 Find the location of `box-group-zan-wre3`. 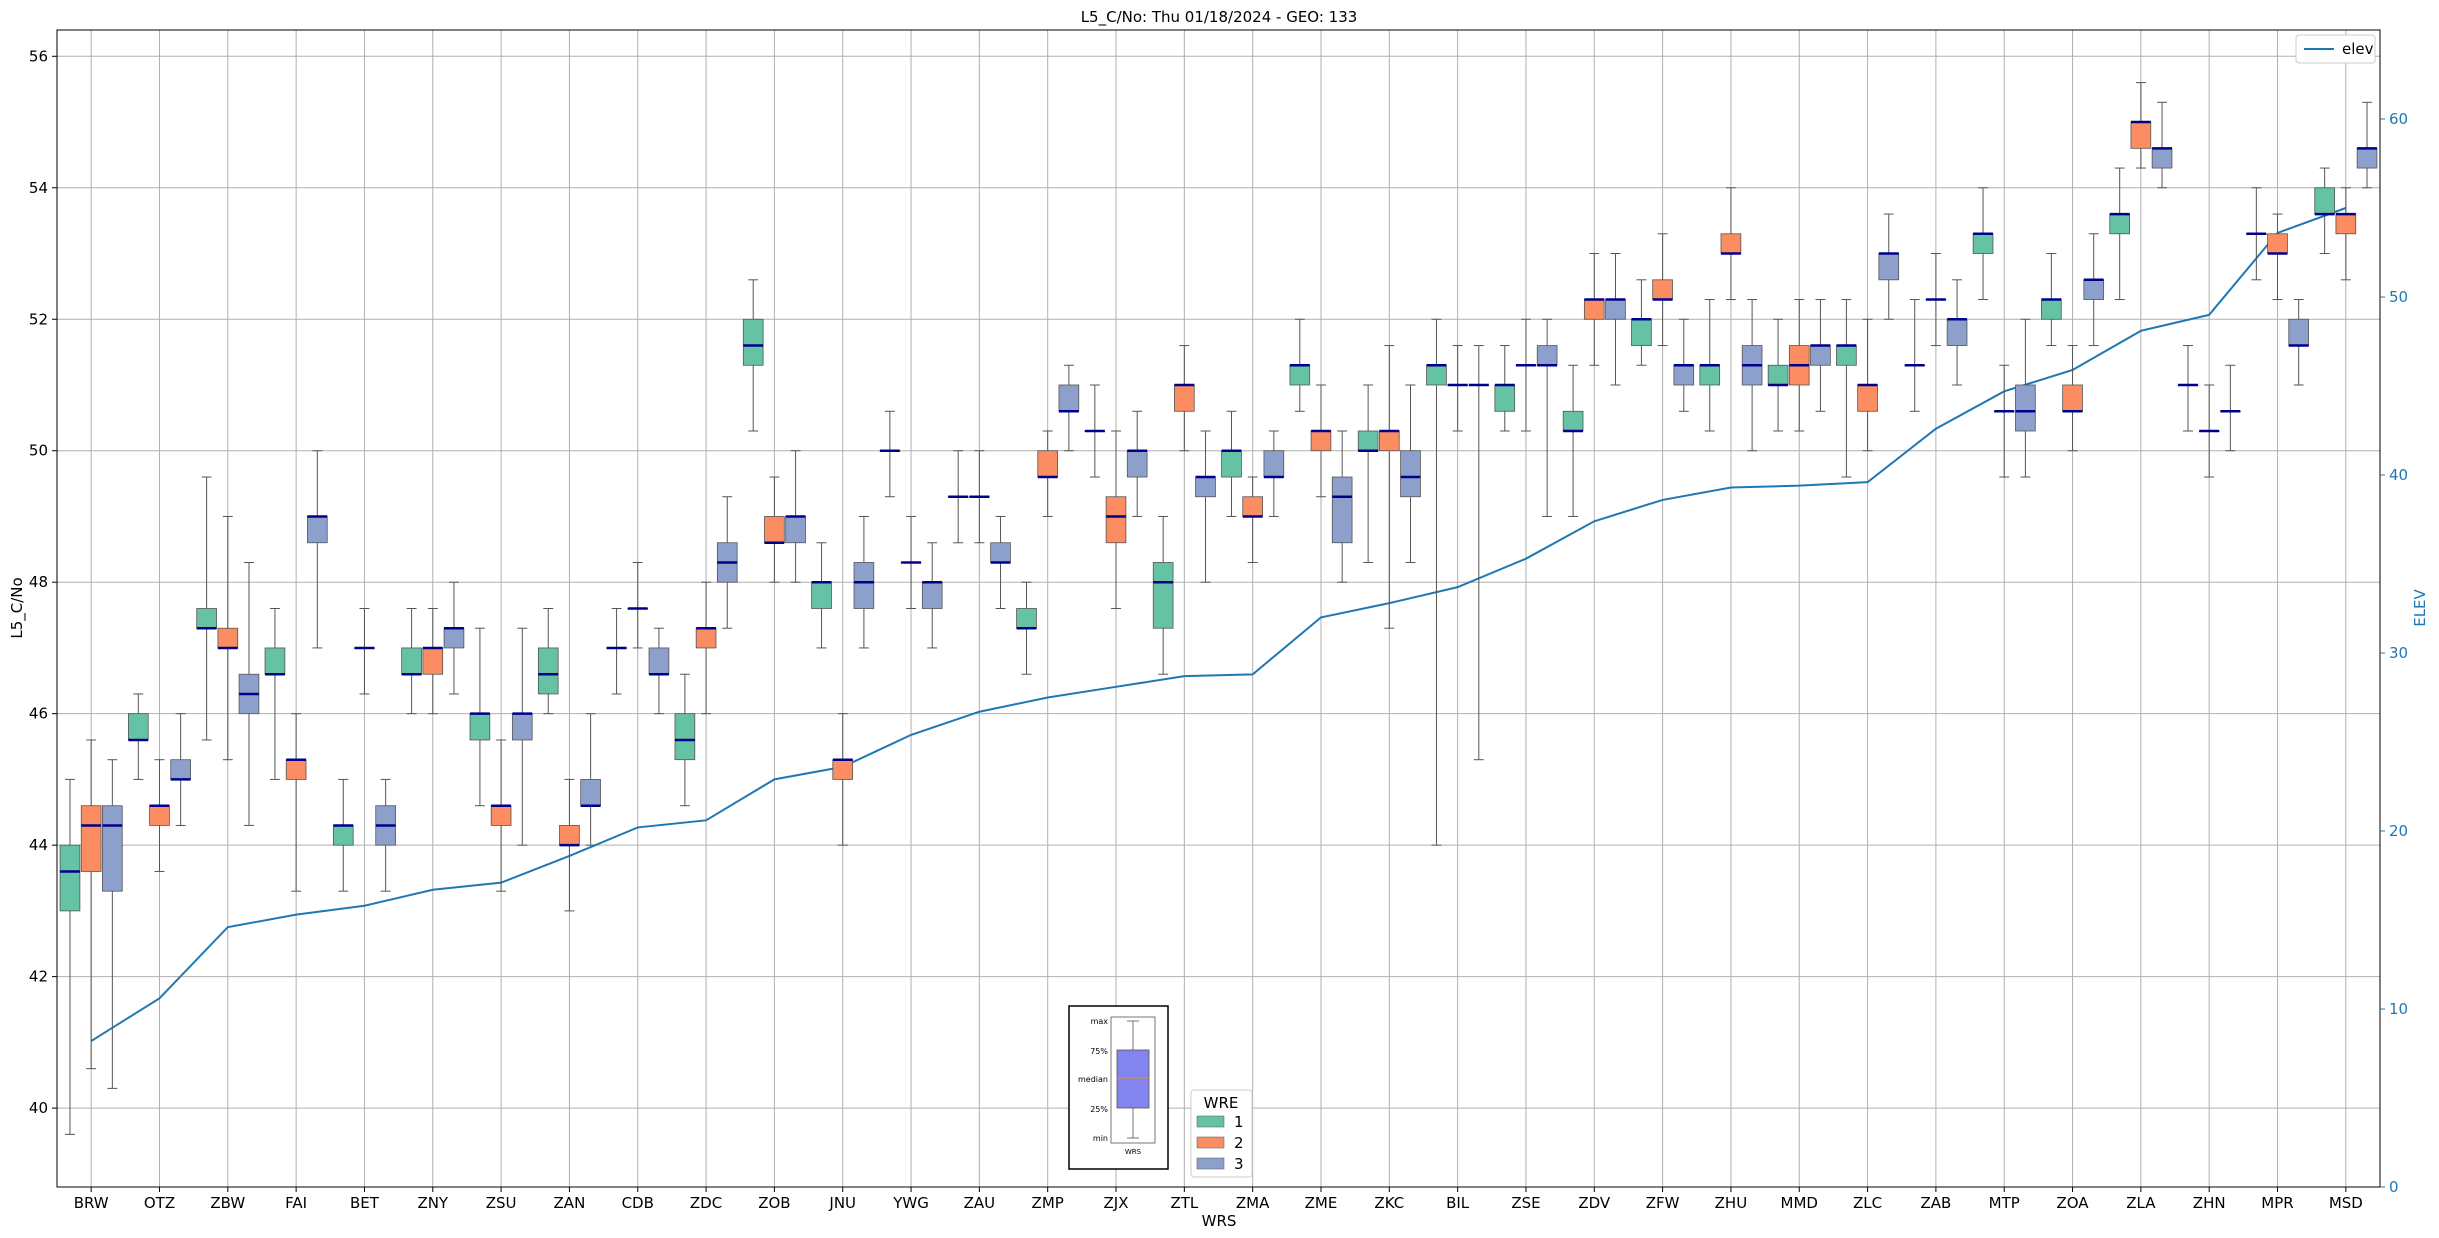

box-group-zan-wre3 is located at coordinates (590, 779).